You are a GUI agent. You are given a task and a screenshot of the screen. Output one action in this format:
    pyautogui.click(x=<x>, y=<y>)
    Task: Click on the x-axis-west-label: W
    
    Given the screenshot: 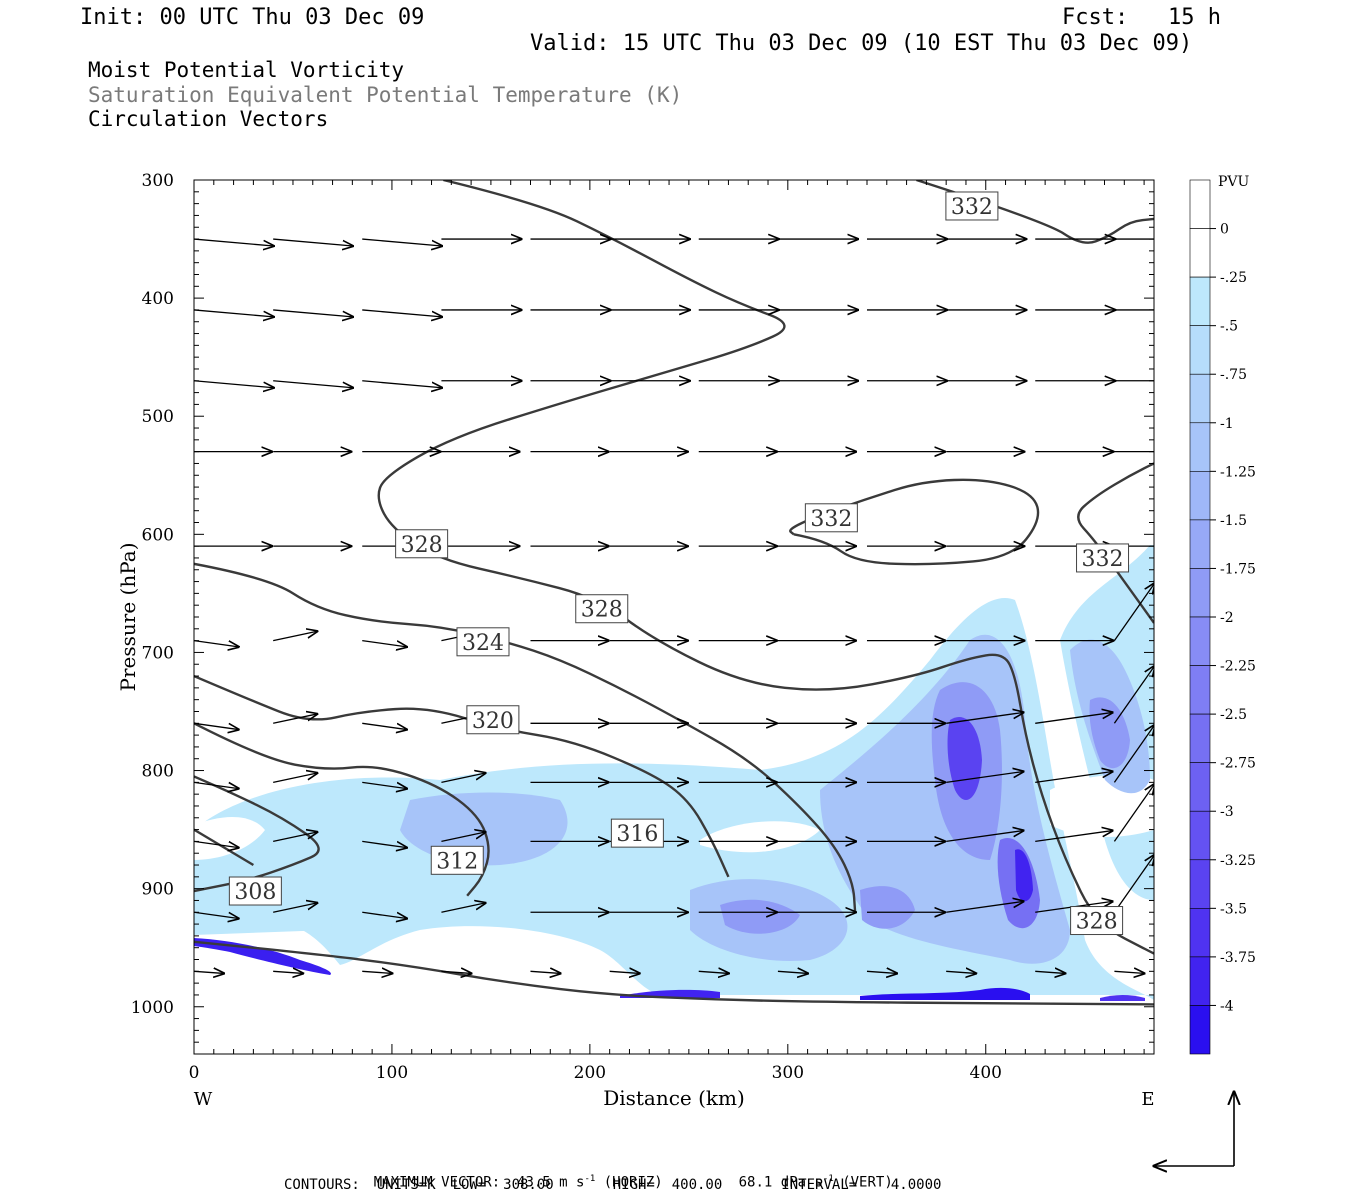 What is the action you would take?
    pyautogui.click(x=203, y=1099)
    